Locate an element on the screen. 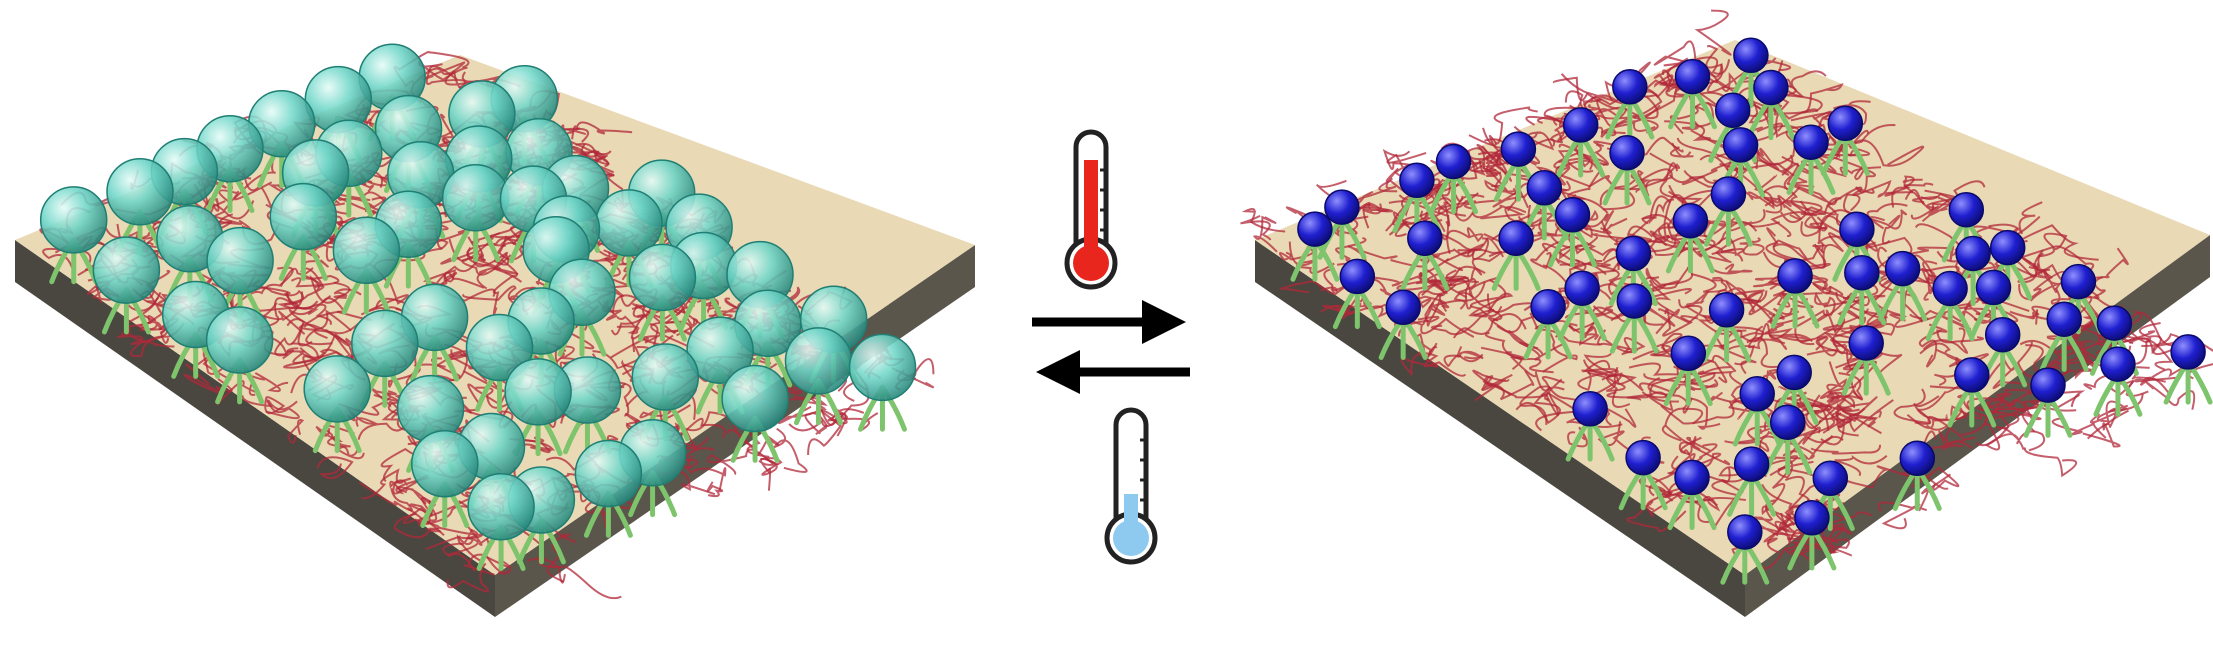  left-substrate-side-left is located at coordinates (255, 428).